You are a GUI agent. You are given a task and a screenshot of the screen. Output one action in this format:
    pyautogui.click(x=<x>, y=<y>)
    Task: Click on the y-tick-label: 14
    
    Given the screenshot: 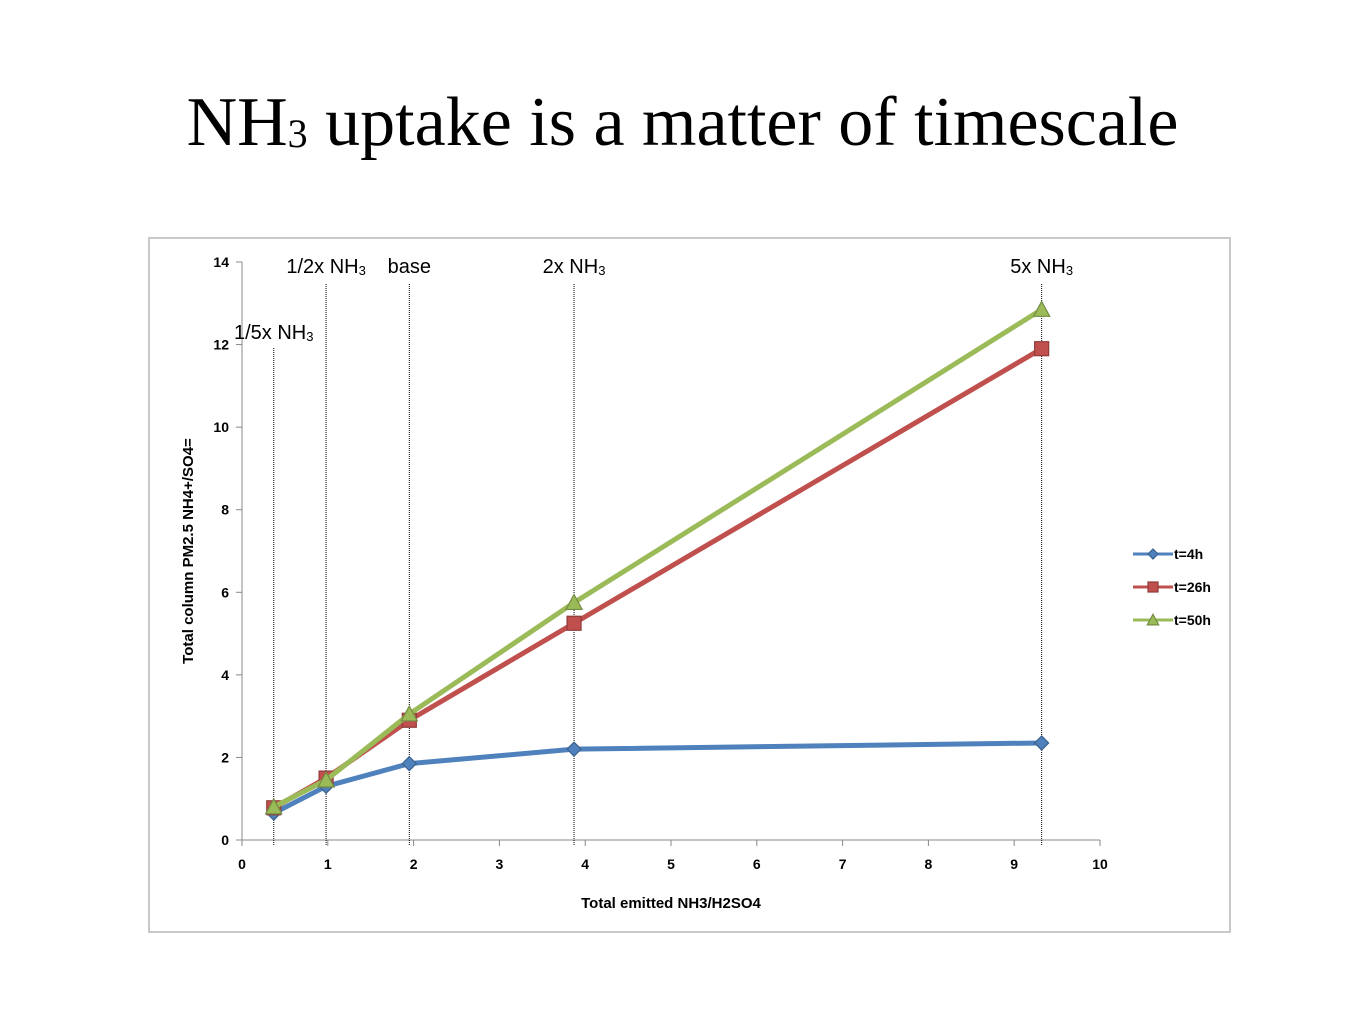 What is the action you would take?
    pyautogui.click(x=221, y=262)
    